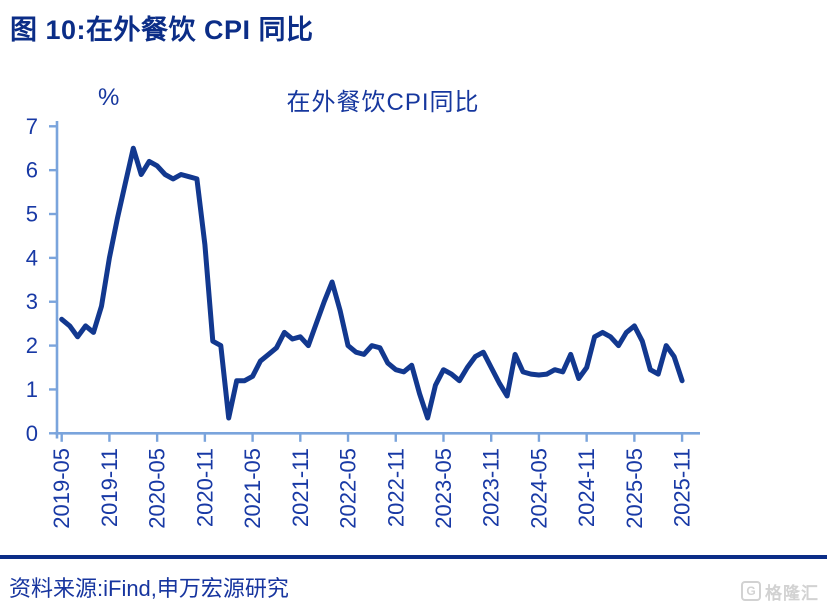  I want to click on figure-title: 图 10:在外餐饮 CPI 同比, so click(162, 30).